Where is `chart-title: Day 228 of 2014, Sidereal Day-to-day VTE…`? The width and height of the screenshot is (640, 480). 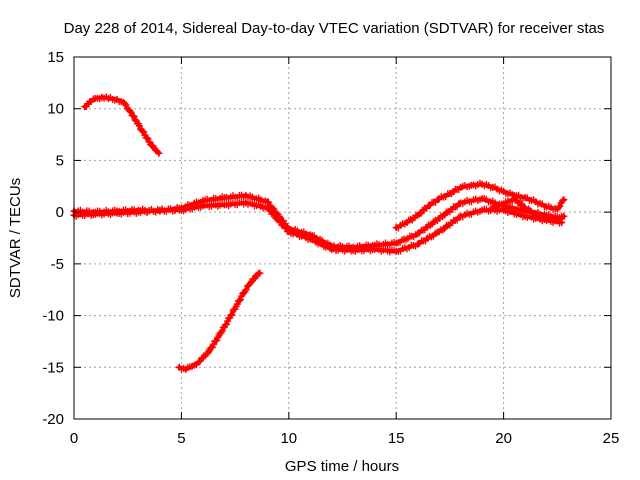 chart-title: Day 228 of 2014, Sidereal Day-to-day VTE… is located at coordinates (334, 28).